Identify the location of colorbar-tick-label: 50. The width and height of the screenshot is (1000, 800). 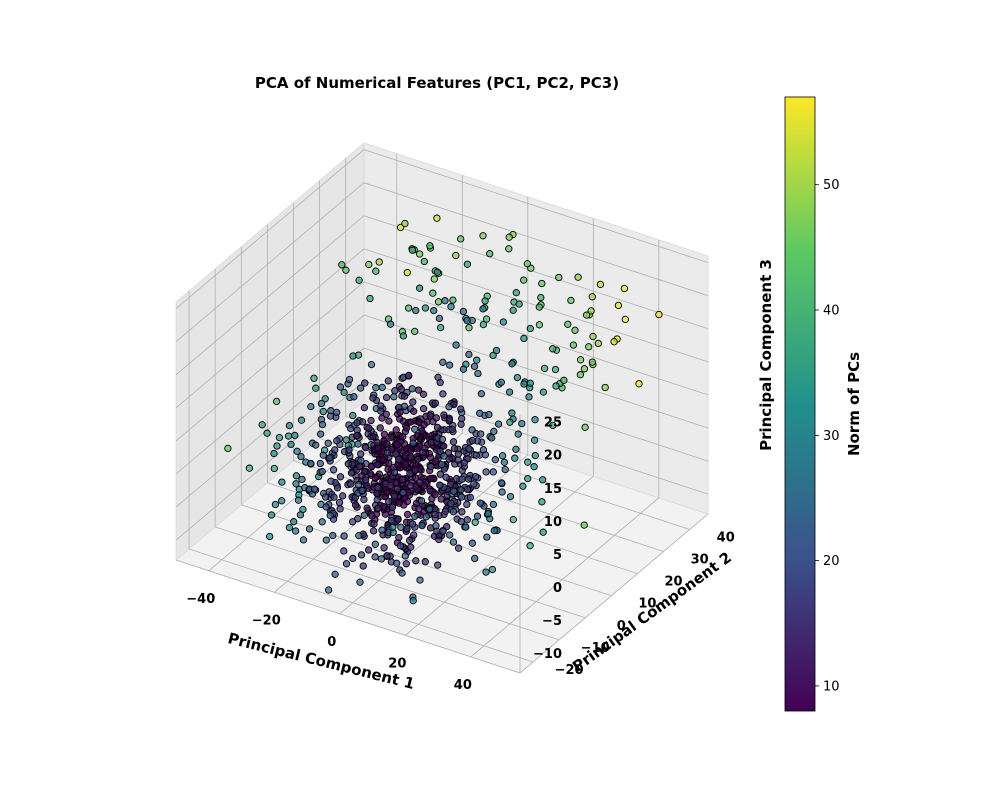
(831, 185).